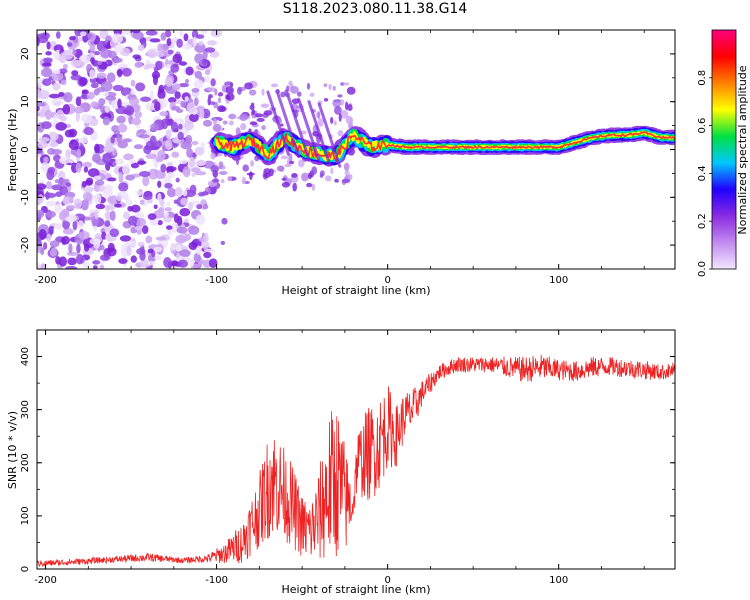 The width and height of the screenshot is (750, 600). I want to click on spectrogram-y-tick-label-0: 20, so click(25, 54).